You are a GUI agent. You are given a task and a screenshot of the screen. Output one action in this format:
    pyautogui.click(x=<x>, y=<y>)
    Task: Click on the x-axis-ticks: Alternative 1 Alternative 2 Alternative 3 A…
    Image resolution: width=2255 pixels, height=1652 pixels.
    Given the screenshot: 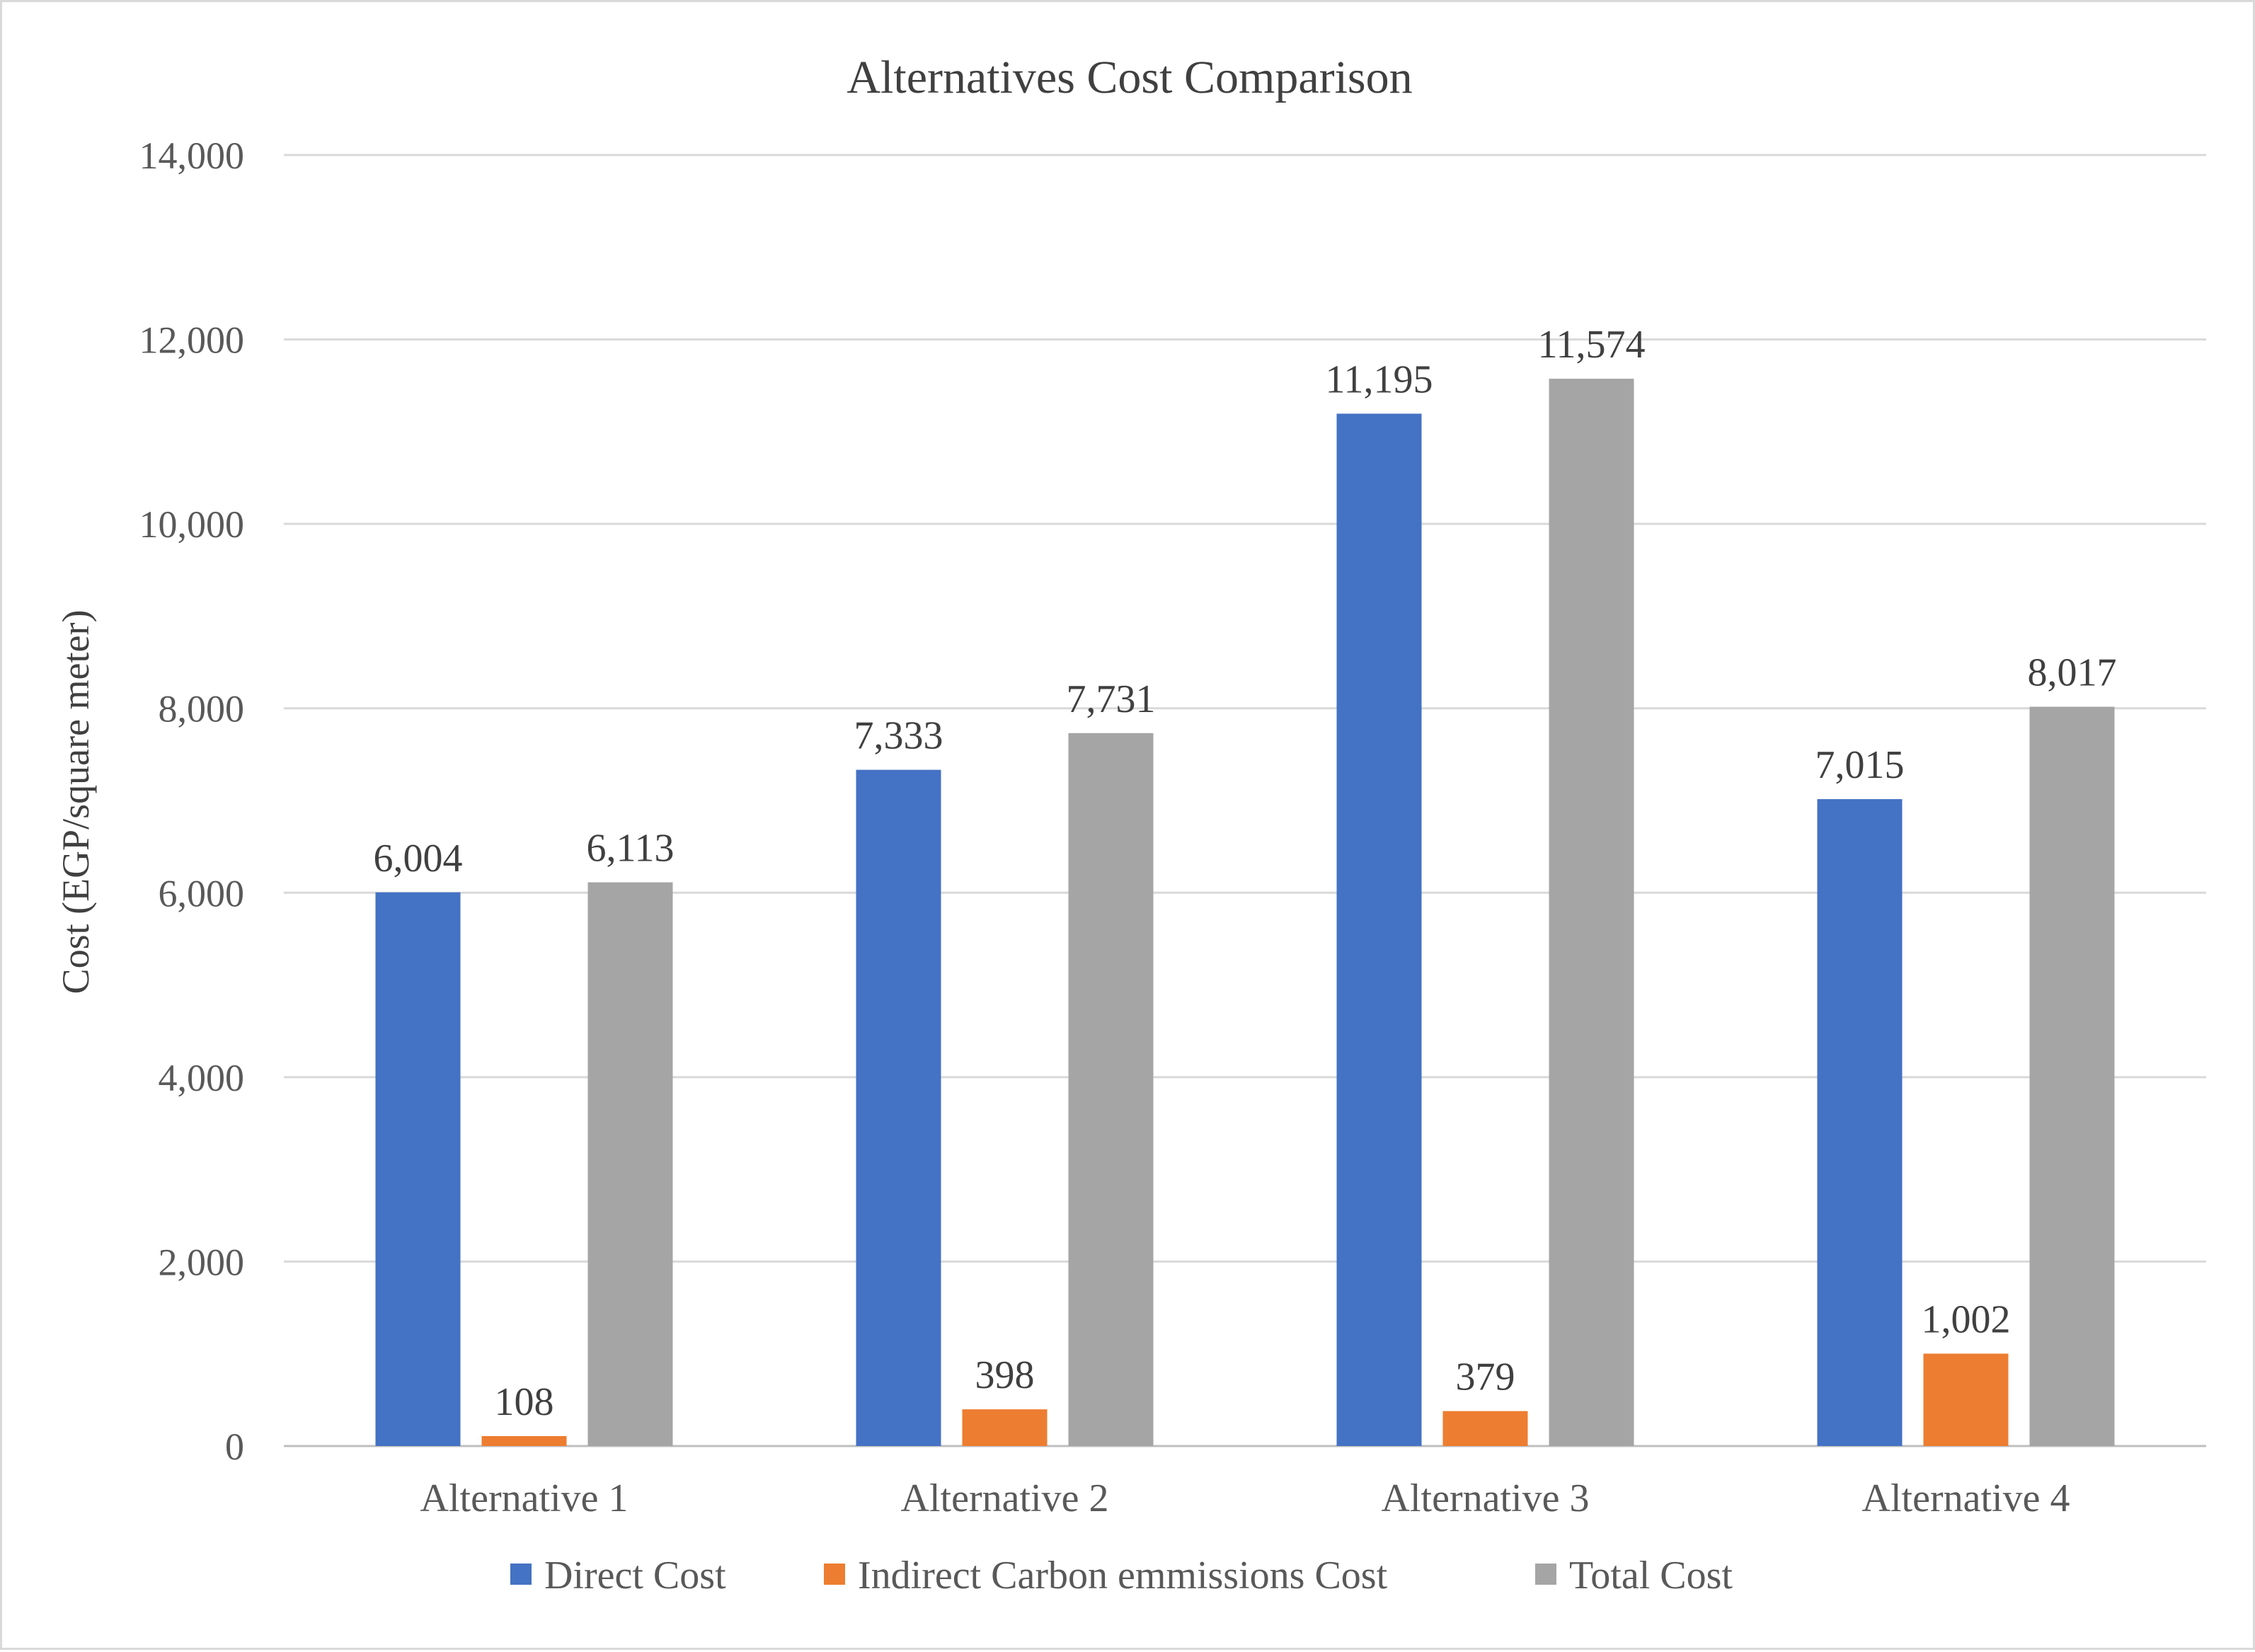 What is the action you would take?
    pyautogui.click(x=1245, y=1498)
    